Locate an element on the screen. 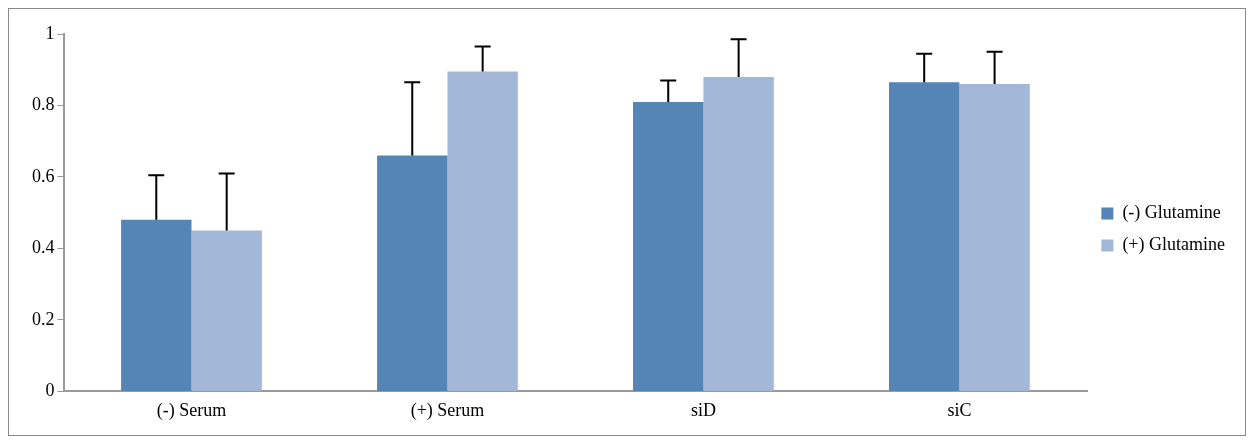 The height and width of the screenshot is (444, 1254). x-tick-label: siD is located at coordinates (703, 409).